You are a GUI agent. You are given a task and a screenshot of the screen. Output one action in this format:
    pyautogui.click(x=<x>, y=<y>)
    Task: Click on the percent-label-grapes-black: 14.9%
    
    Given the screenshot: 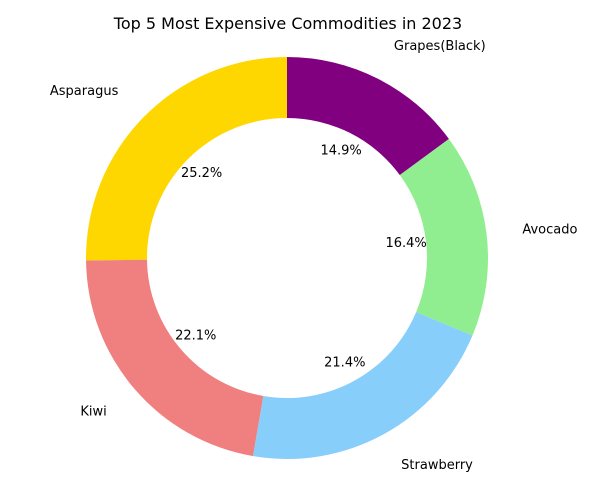 What is the action you would take?
    pyautogui.click(x=340, y=150)
    